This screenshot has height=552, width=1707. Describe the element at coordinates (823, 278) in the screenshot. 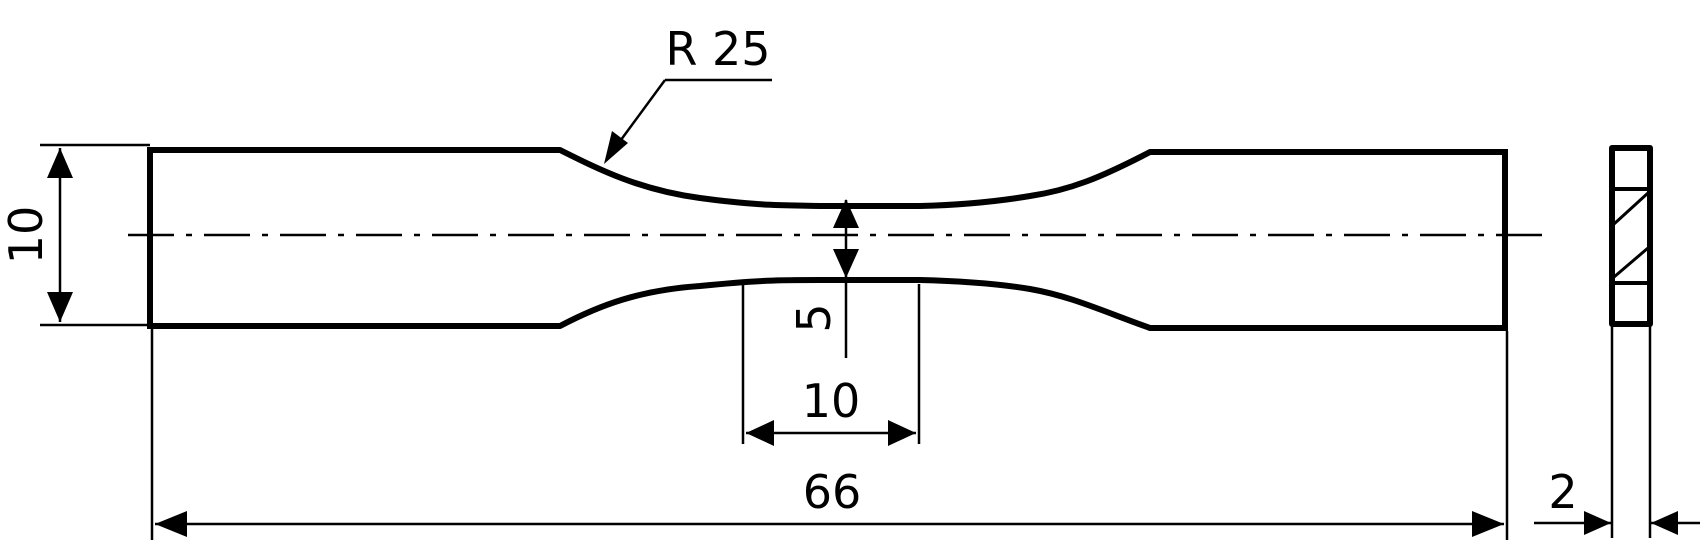

I see `neck-half-width-dimension: 5` at that location.